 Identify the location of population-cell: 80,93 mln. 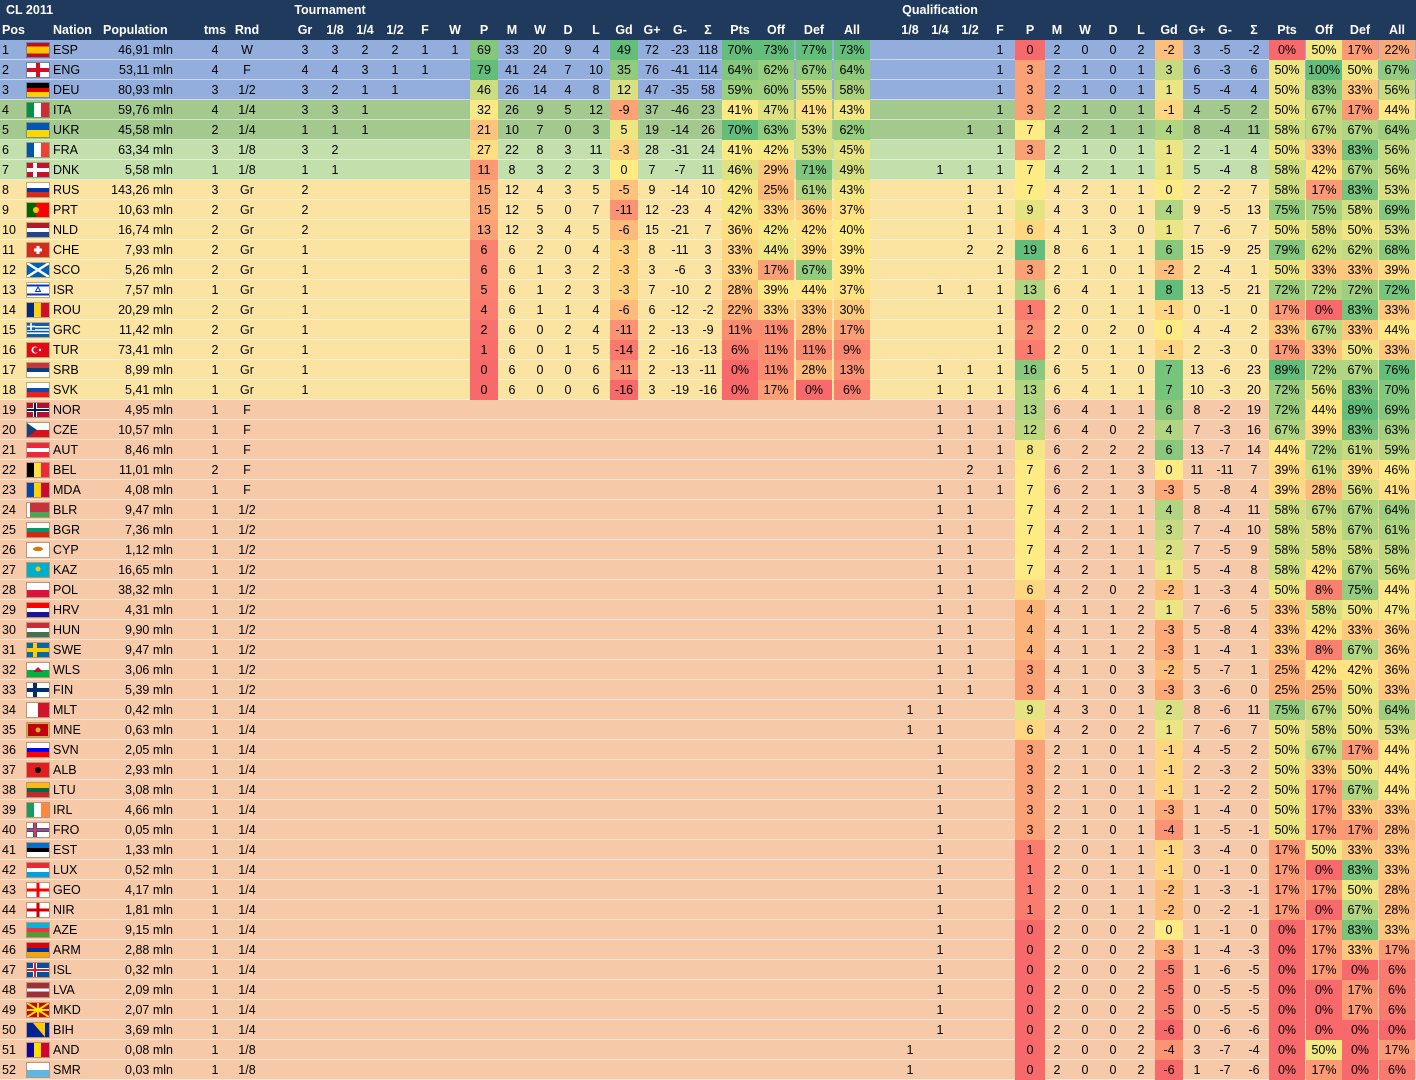
(145, 90).